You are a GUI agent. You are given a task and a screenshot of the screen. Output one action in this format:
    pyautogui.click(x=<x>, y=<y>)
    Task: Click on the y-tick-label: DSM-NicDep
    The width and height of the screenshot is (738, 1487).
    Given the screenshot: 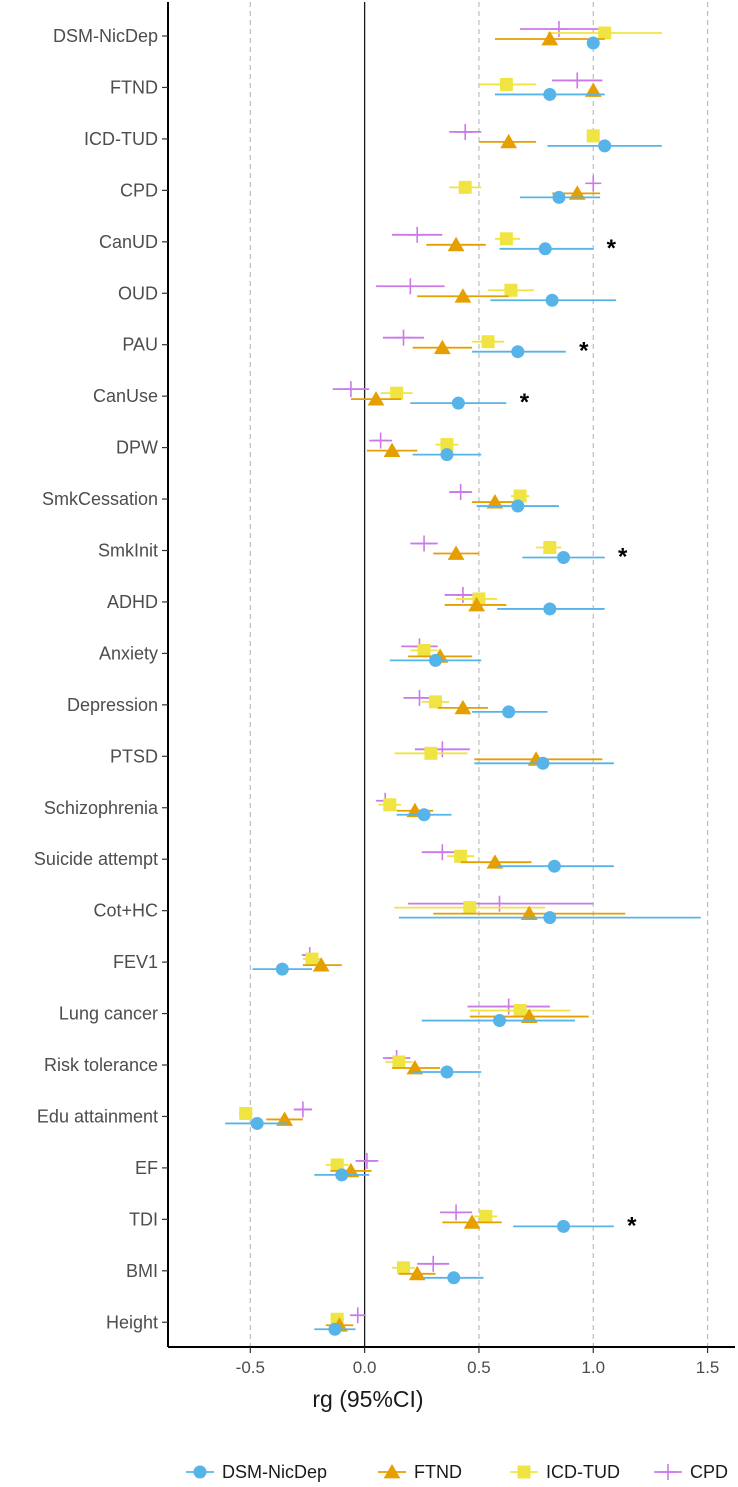 What is the action you would take?
    pyautogui.click(x=105, y=36)
    